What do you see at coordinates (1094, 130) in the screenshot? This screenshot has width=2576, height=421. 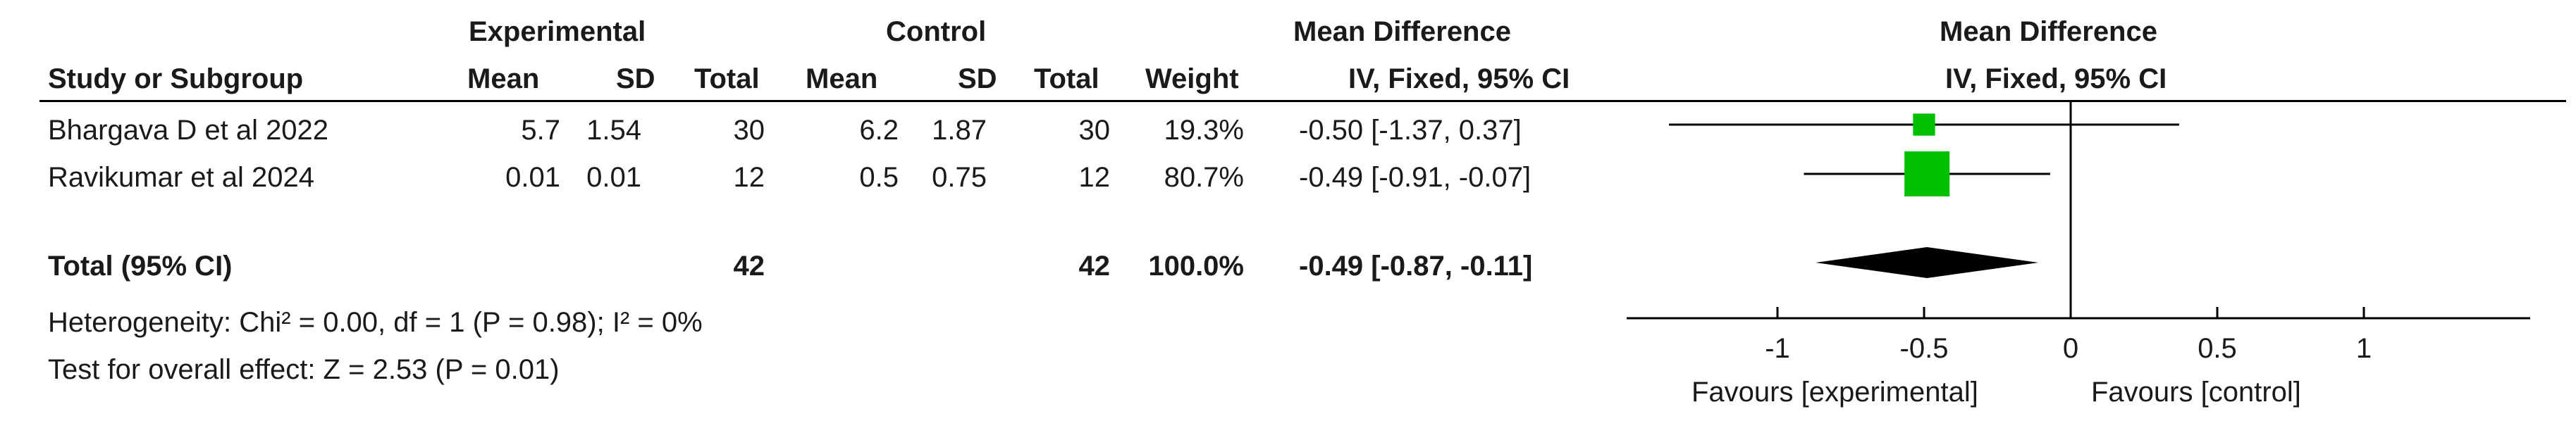 I see `ctl-total: 30` at bounding box center [1094, 130].